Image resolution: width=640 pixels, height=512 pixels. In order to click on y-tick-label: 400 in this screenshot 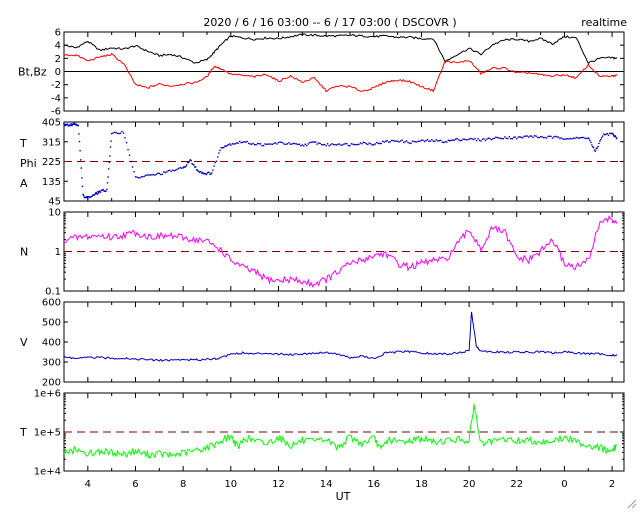, I will do `click(51, 343)`.